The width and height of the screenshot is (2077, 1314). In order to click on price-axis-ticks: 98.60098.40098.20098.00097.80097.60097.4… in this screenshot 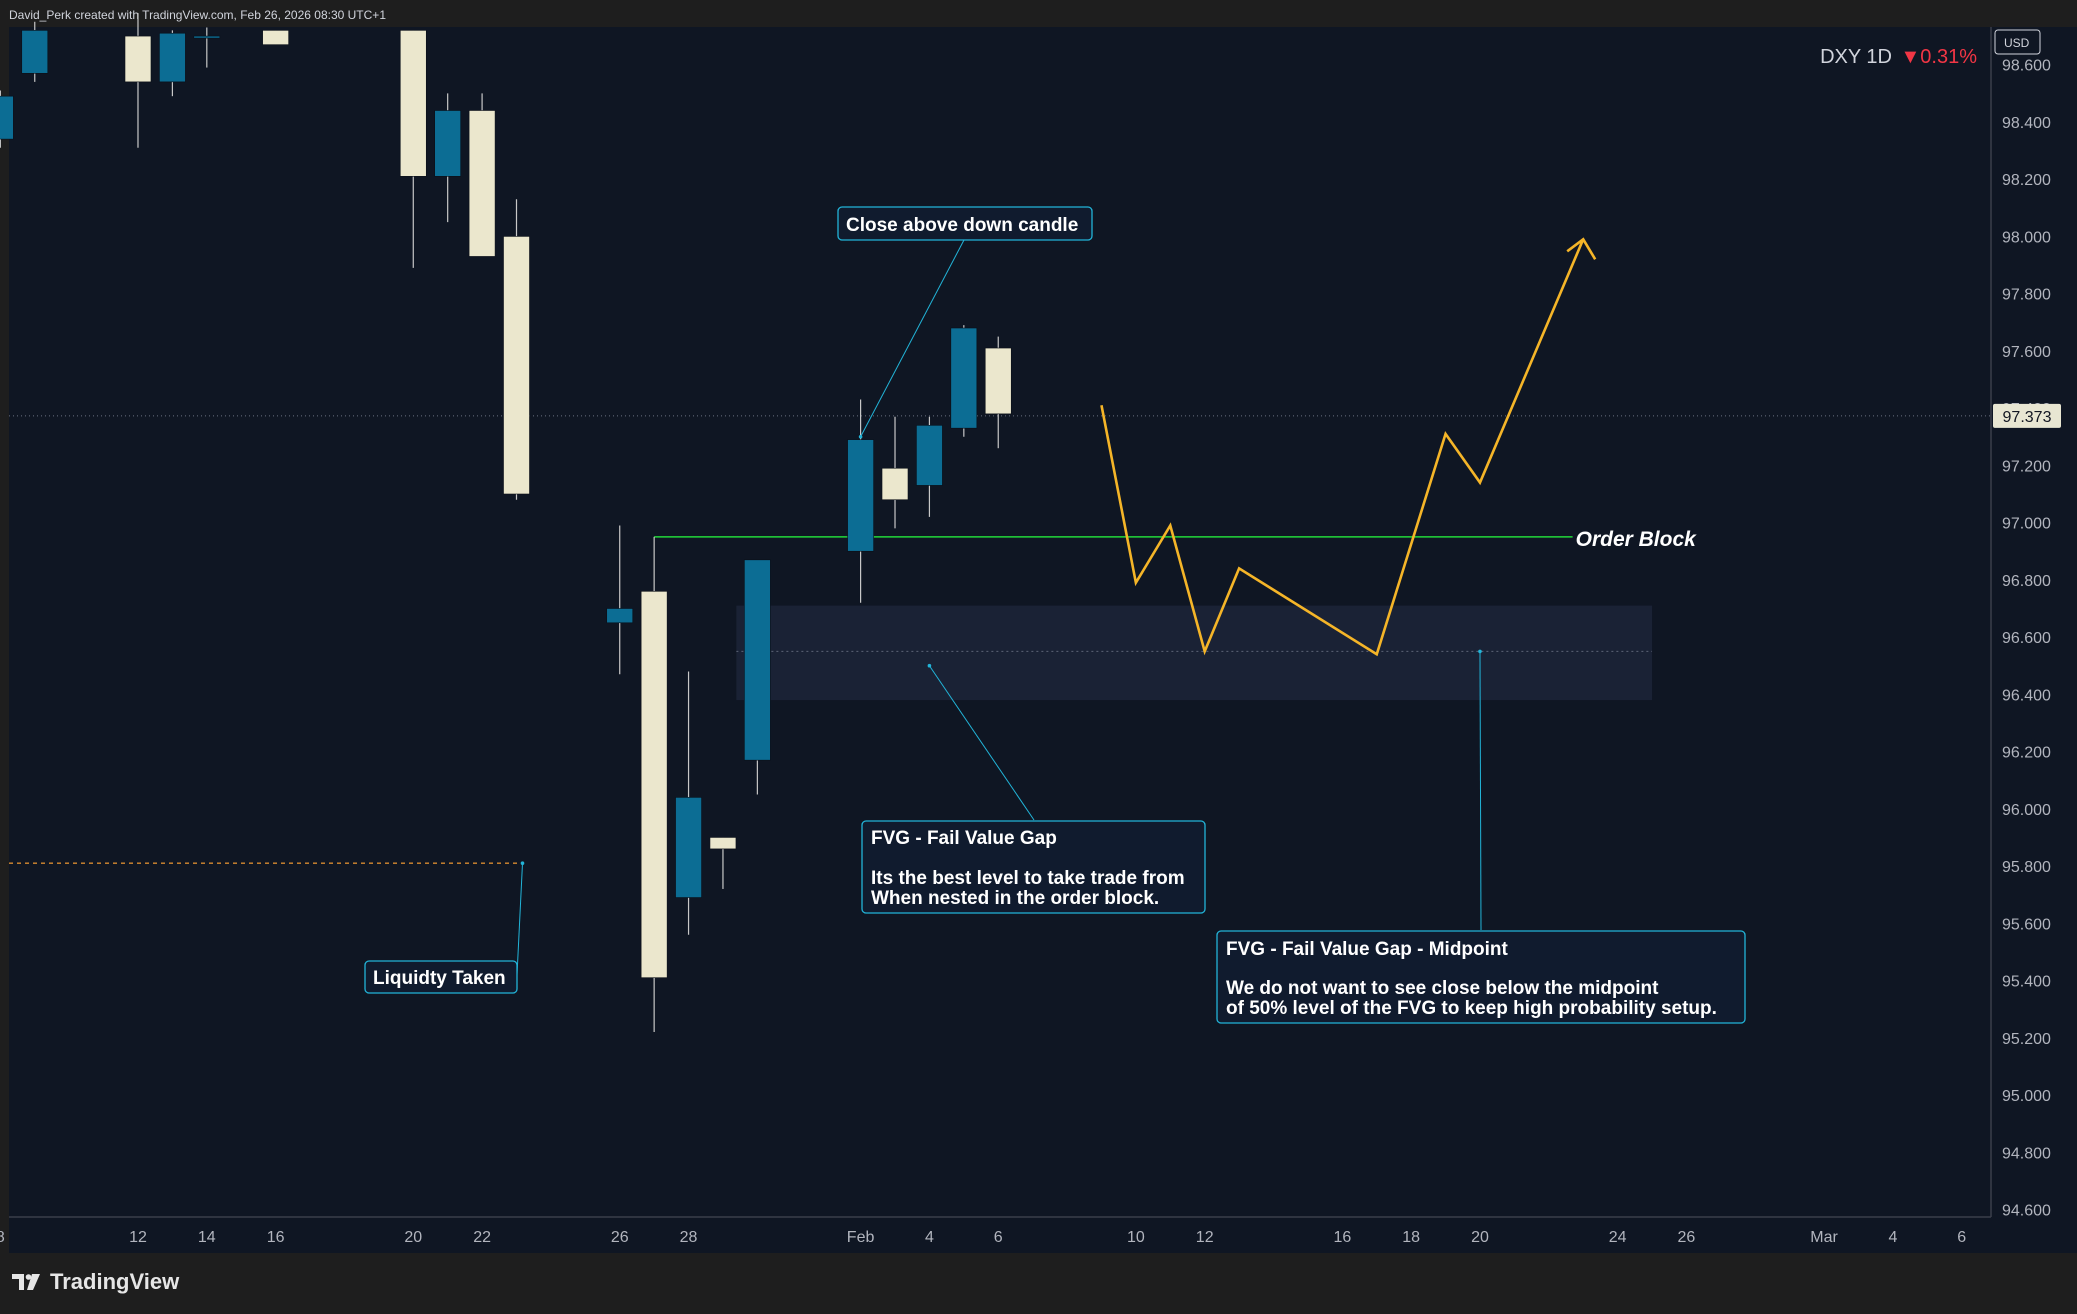, I will do `click(2026, 639)`.